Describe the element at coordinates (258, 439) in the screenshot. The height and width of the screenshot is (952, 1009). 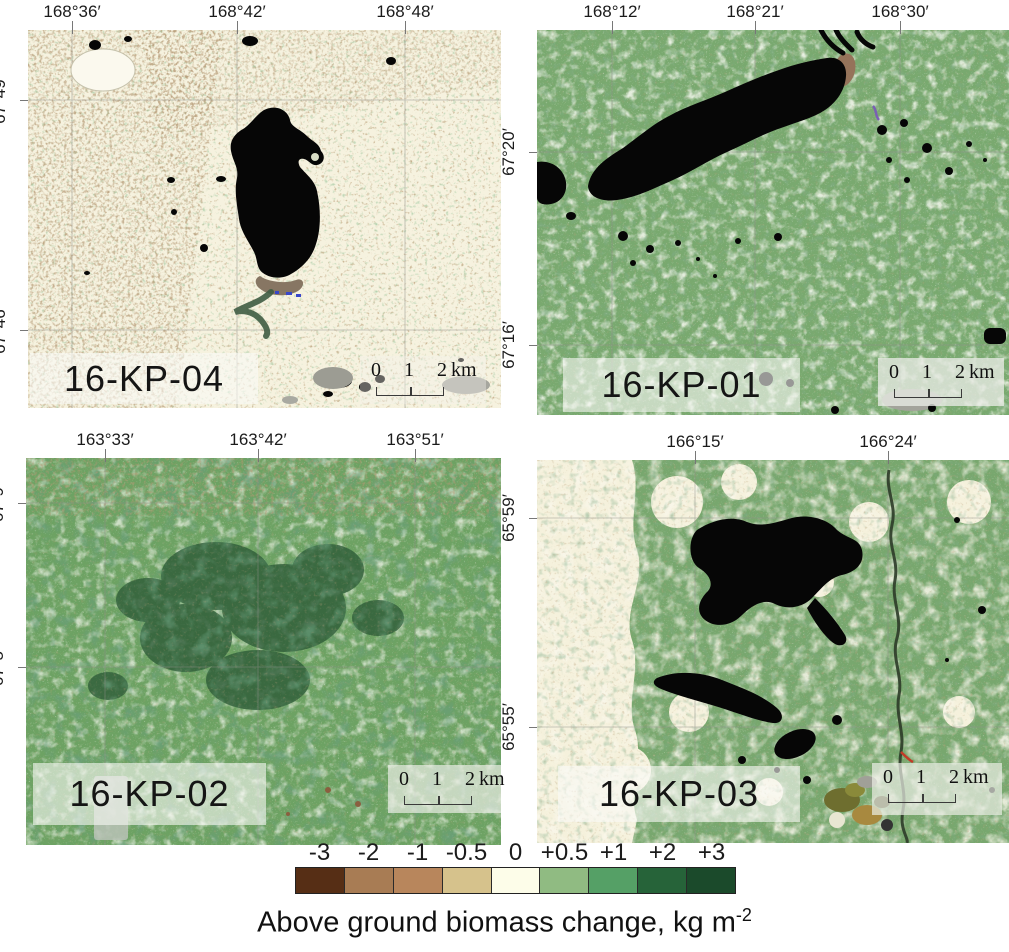
I see `longitude-tick-label: 163°42′` at that location.